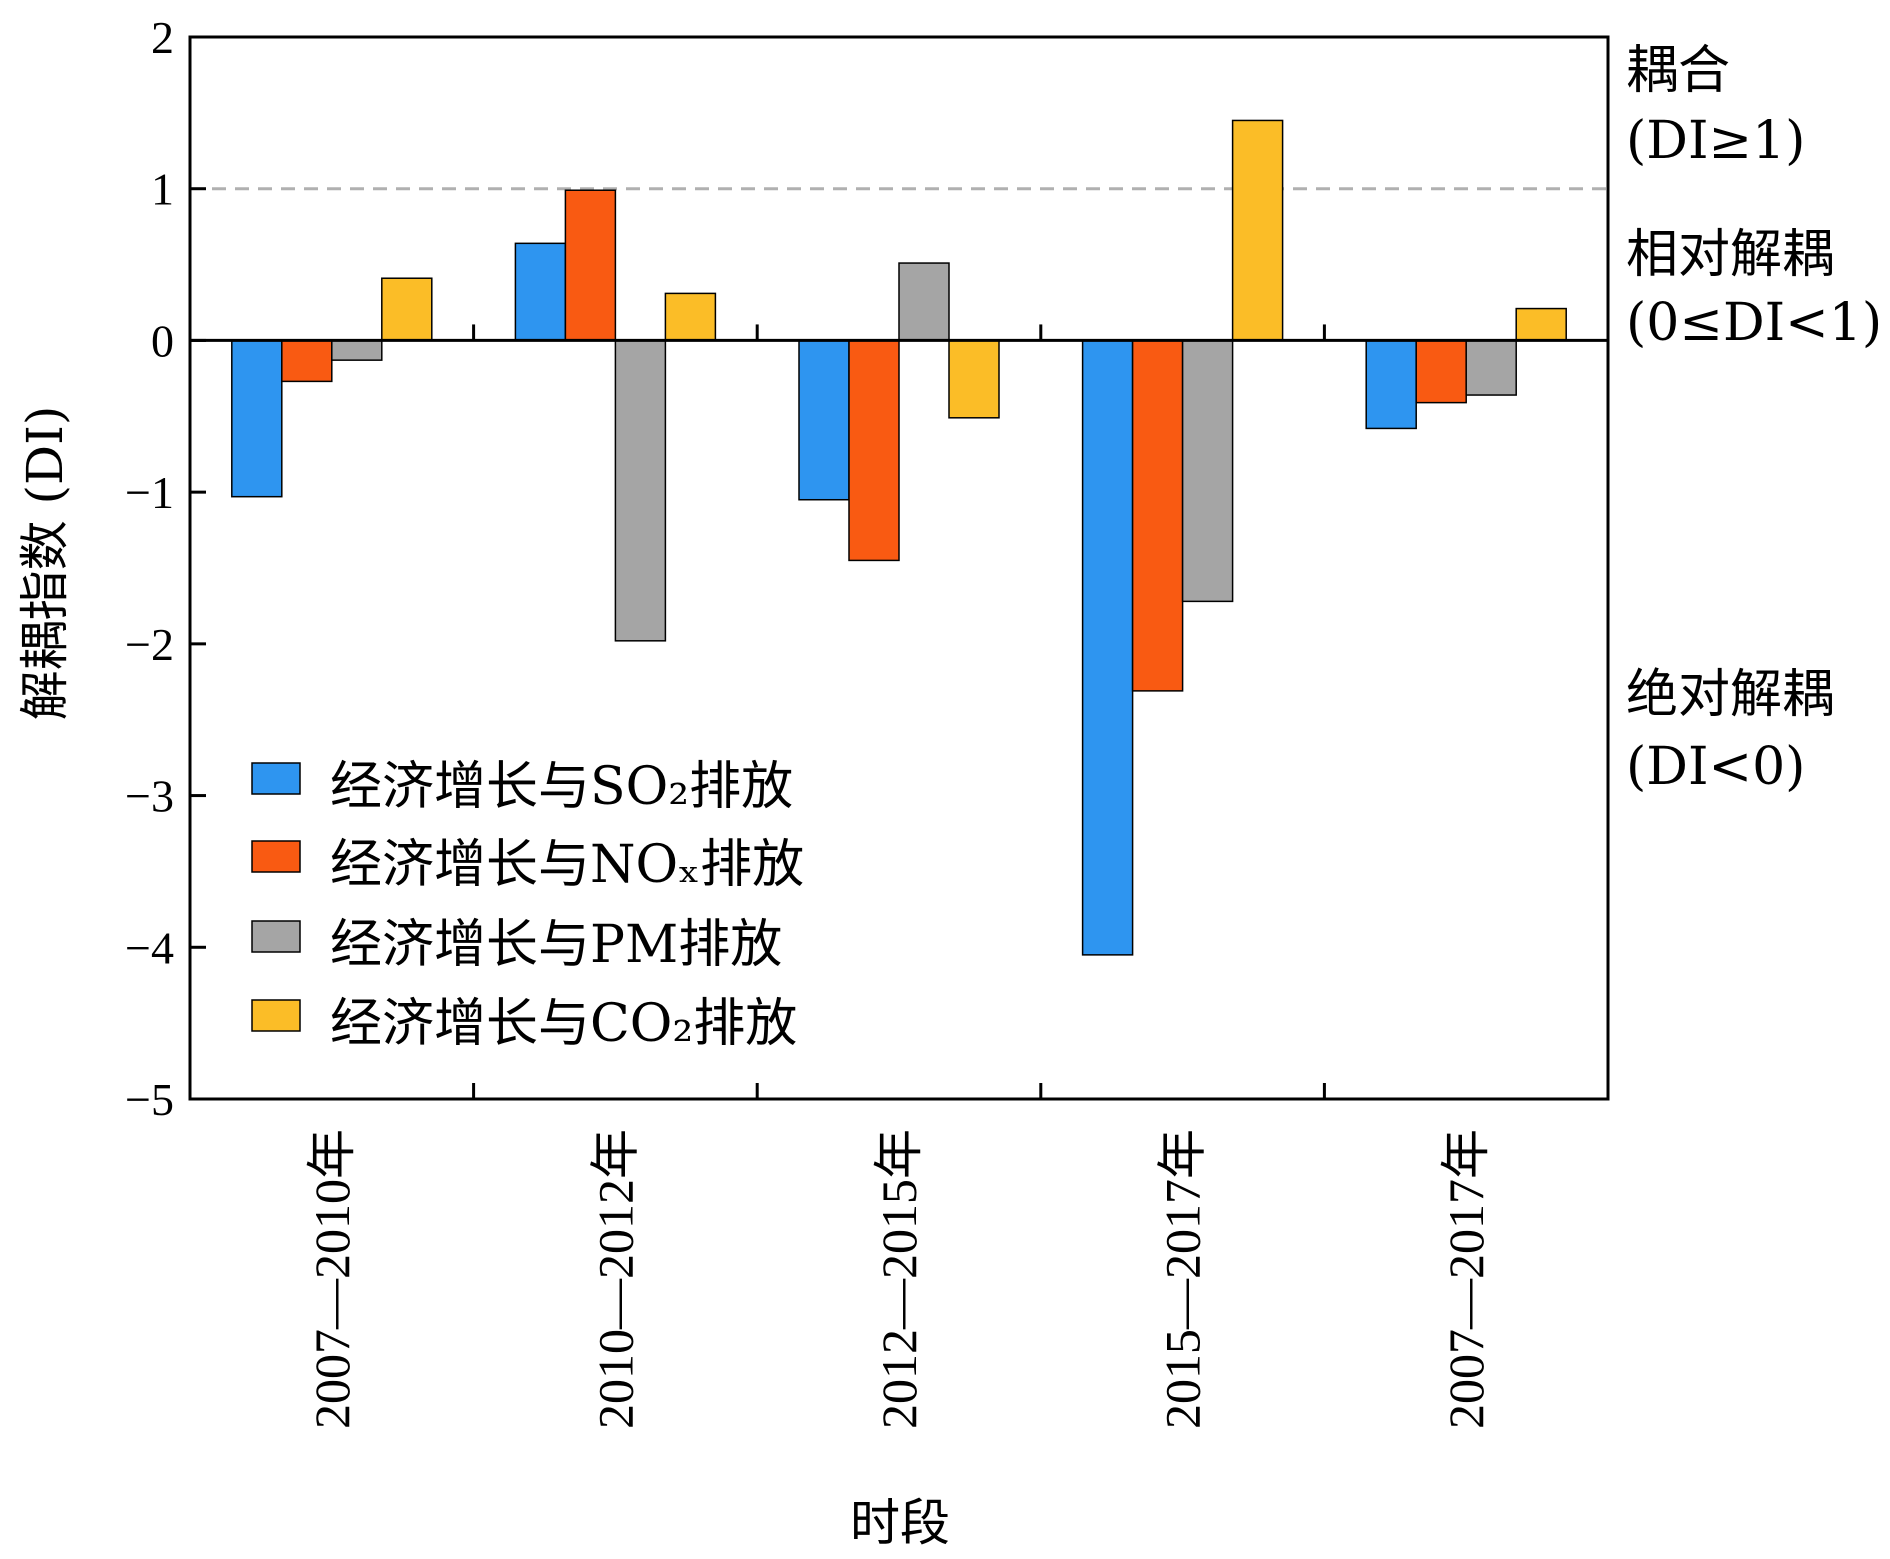 The width and height of the screenshot is (1890, 1559). What do you see at coordinates (561, 787) in the screenshot?
I see `legend-label: 经济增长与SO₂排放` at bounding box center [561, 787].